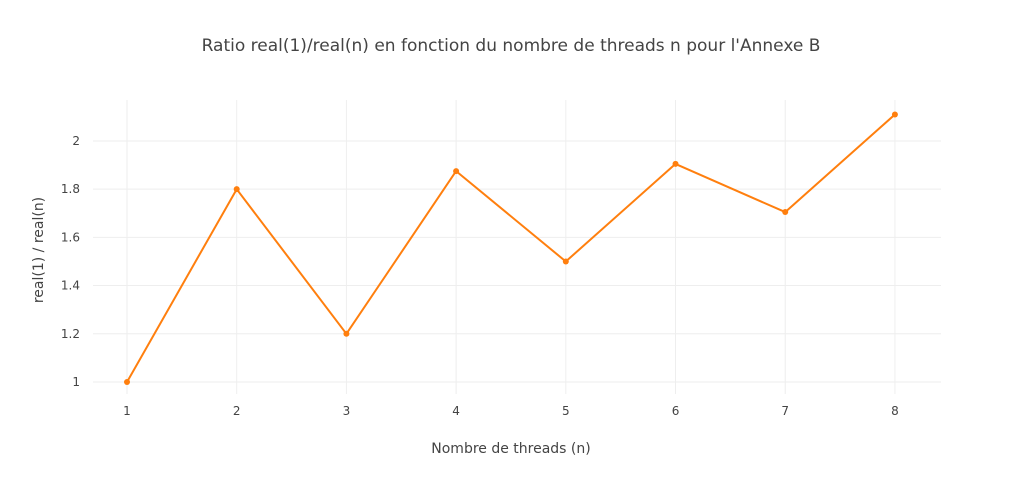 This screenshot has width=1022, height=481. What do you see at coordinates (70, 189) in the screenshot?
I see `y-tick-label: 1.8` at bounding box center [70, 189].